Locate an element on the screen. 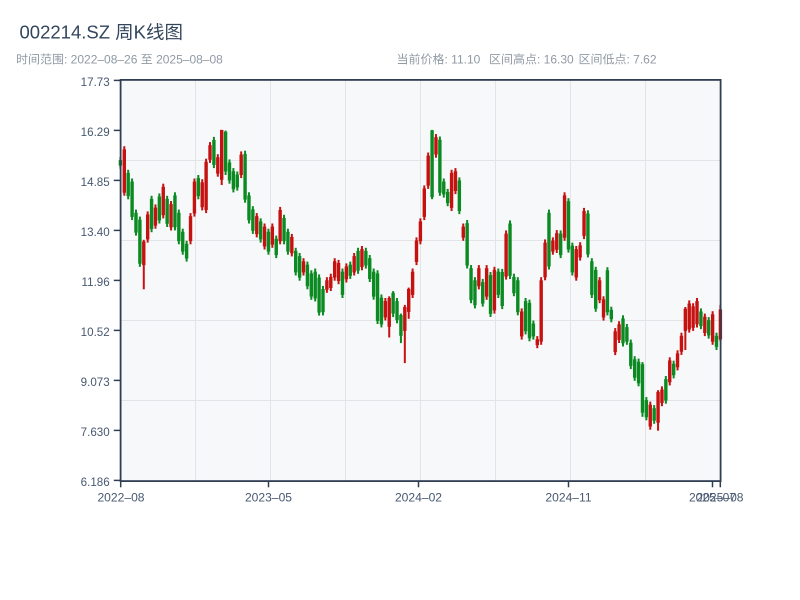  svg-text: 2024–02 is located at coordinates (418, 498).